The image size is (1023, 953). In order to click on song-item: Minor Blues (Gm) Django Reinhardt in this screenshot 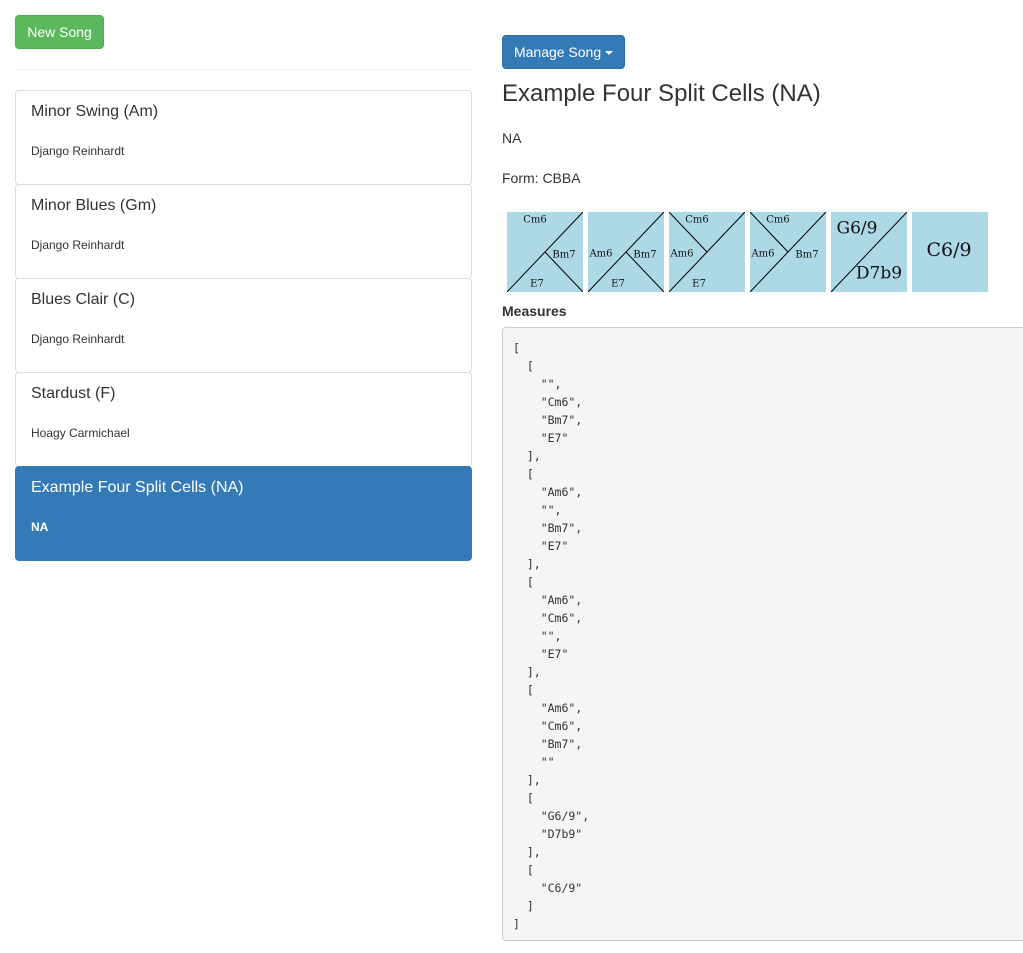, I will do `click(243, 231)`.